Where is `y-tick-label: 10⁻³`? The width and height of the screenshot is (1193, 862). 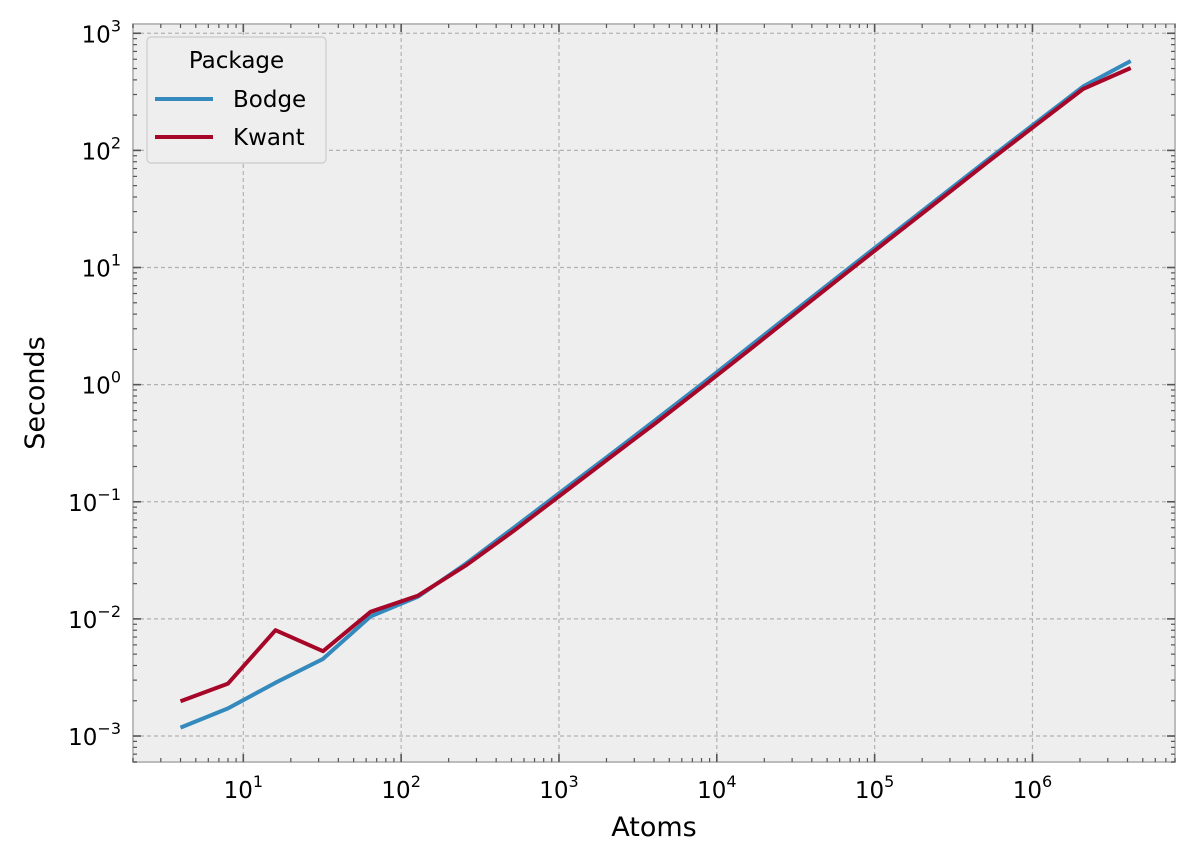
y-tick-label: 10⁻³ is located at coordinates (94, 735).